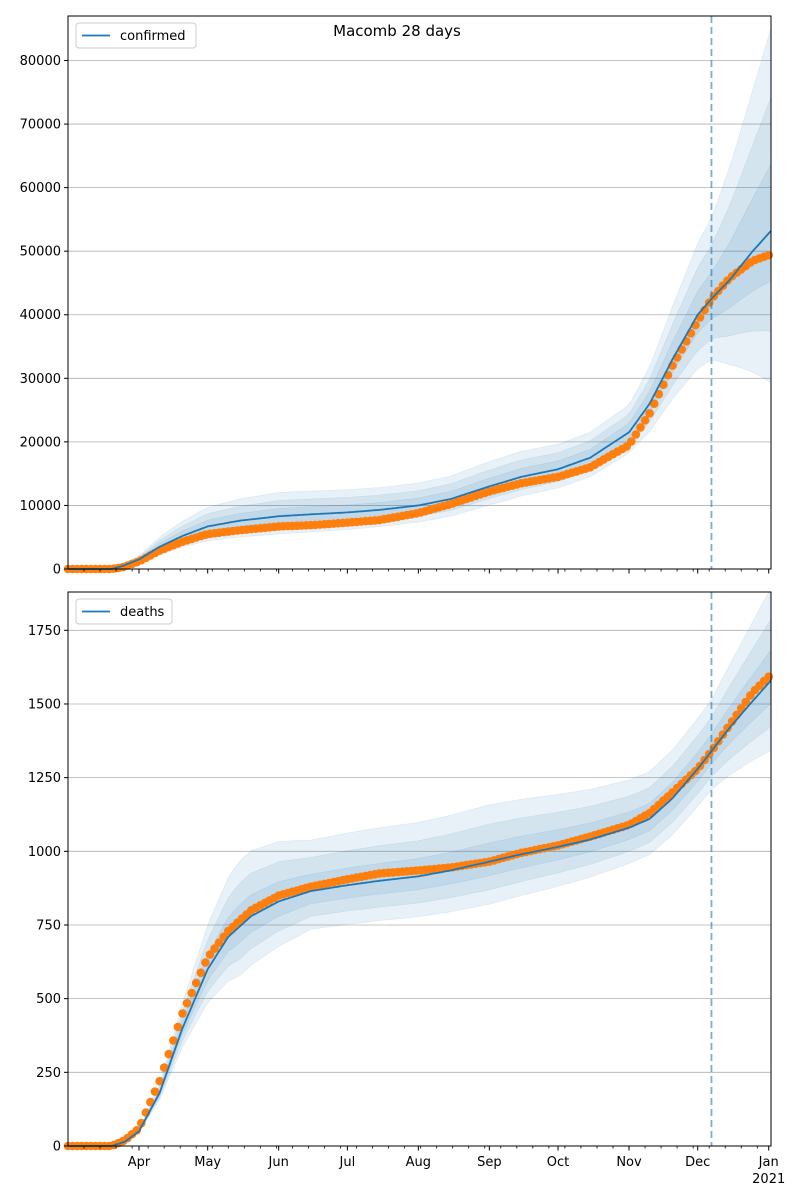 The height and width of the screenshot is (1200, 800). What do you see at coordinates (40, 506) in the screenshot?
I see `y-tick-label: 10000` at bounding box center [40, 506].